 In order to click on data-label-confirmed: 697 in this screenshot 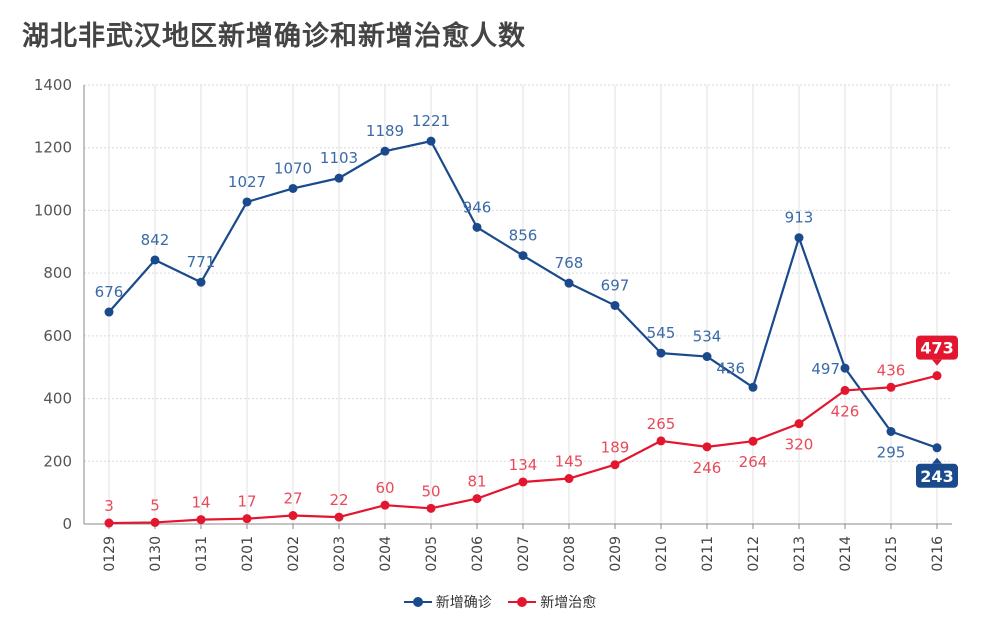, I will do `click(615, 285)`.